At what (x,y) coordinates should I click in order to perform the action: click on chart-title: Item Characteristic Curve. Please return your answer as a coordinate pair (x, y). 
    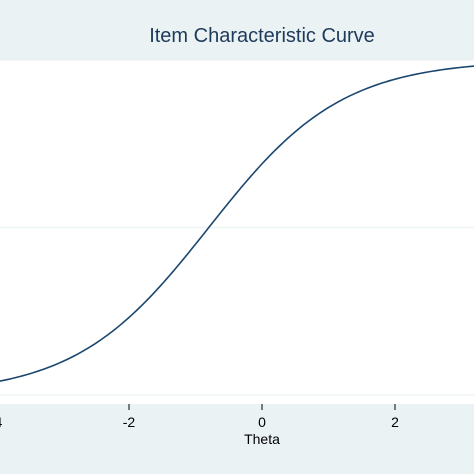
    Looking at the image, I should click on (262, 36).